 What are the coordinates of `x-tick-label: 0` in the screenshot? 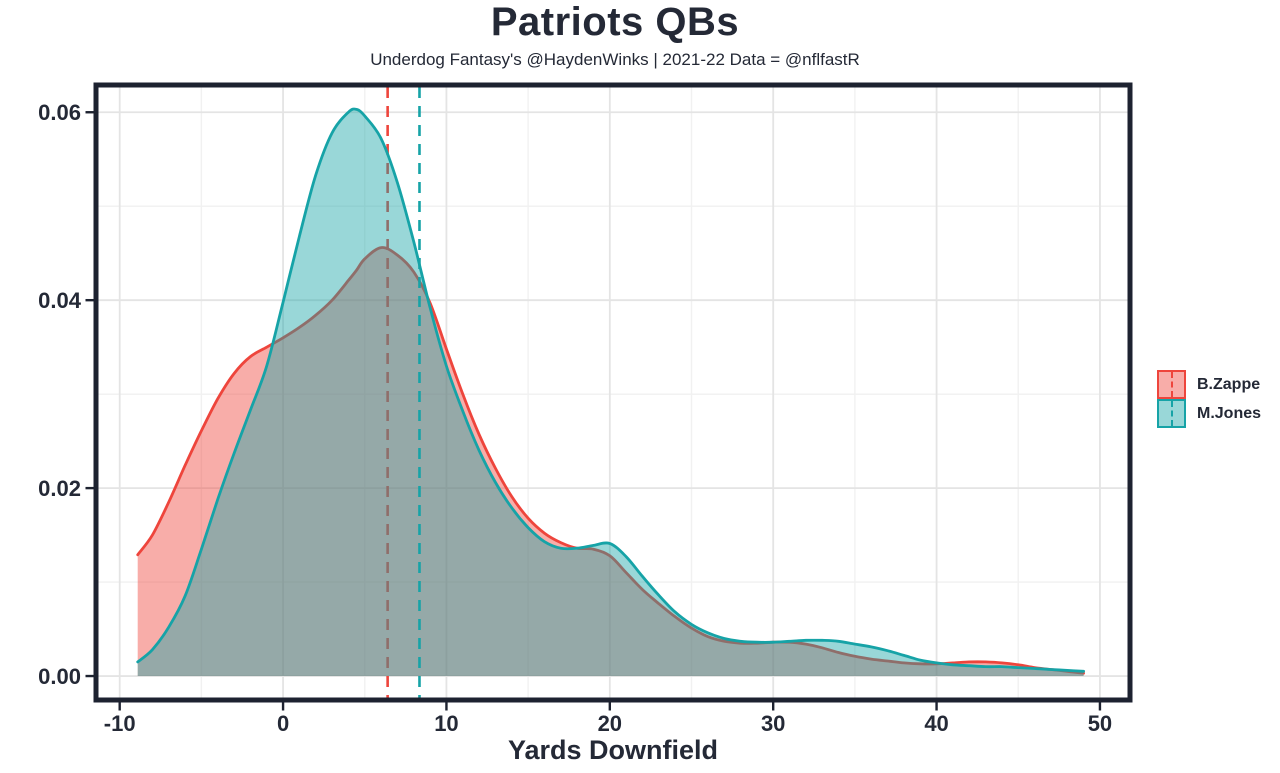 It's located at (283, 723).